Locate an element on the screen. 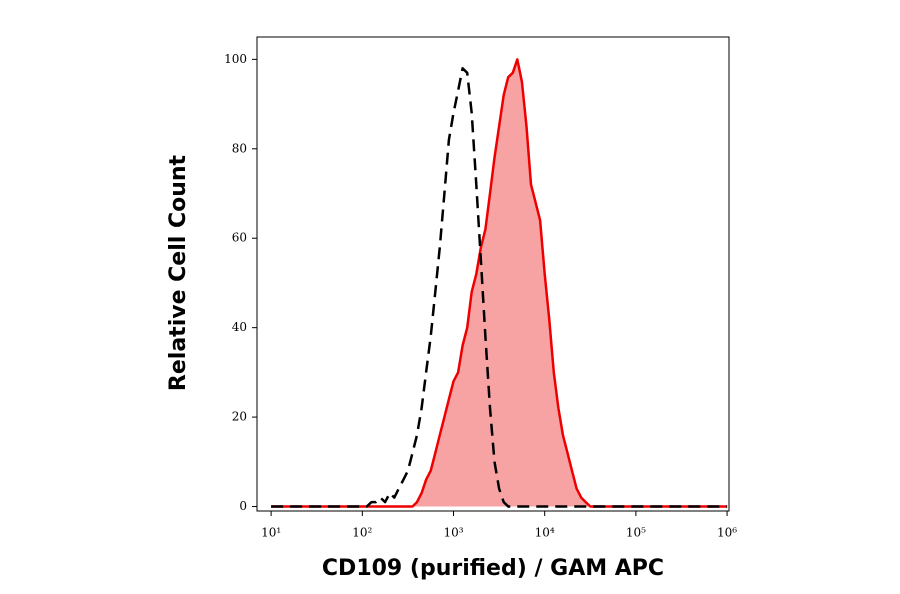 This screenshot has width=900, height=594. x-tick-label: 10² is located at coordinates (362, 533).